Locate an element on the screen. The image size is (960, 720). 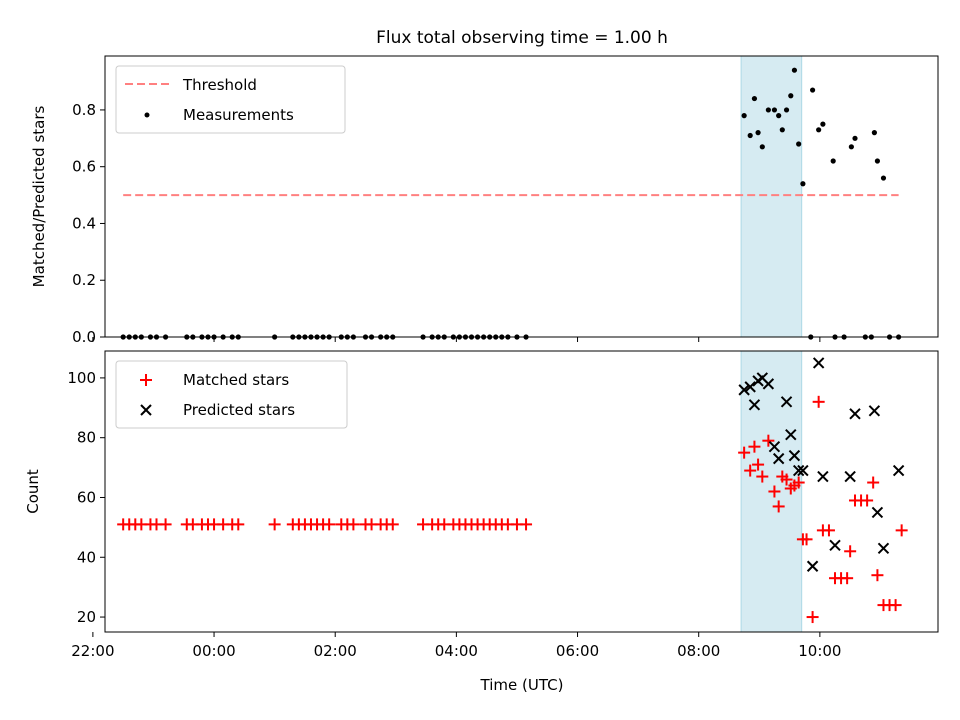
bottom-legend: Matched stars Predicted stars is located at coordinates (231, 394).